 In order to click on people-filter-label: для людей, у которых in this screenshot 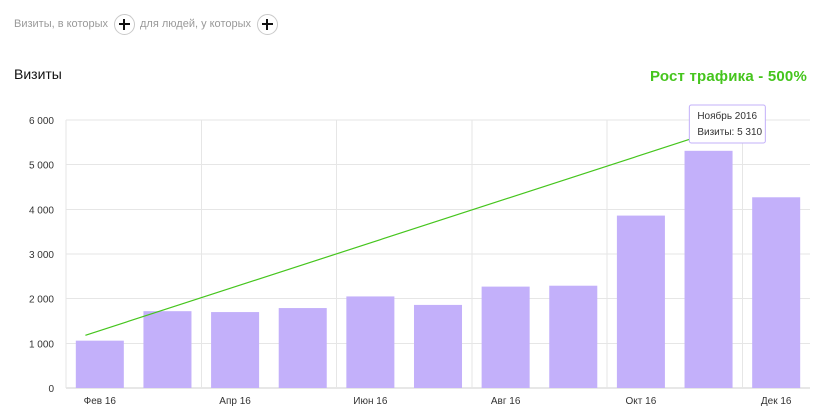, I will do `click(195, 24)`.